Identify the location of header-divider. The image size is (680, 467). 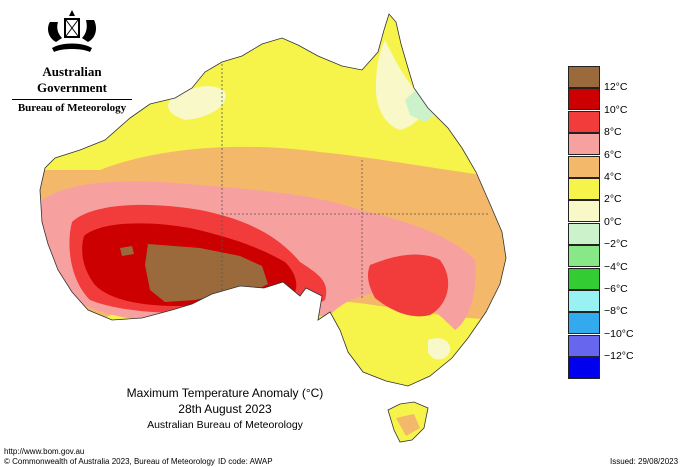
(72, 99).